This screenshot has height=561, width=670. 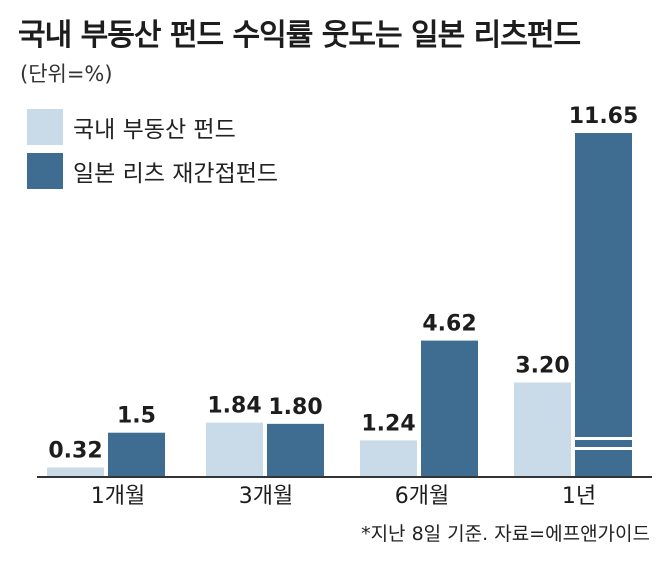 I want to click on legend-label-domestic: 국내 부동산 펀드, so click(x=154, y=130).